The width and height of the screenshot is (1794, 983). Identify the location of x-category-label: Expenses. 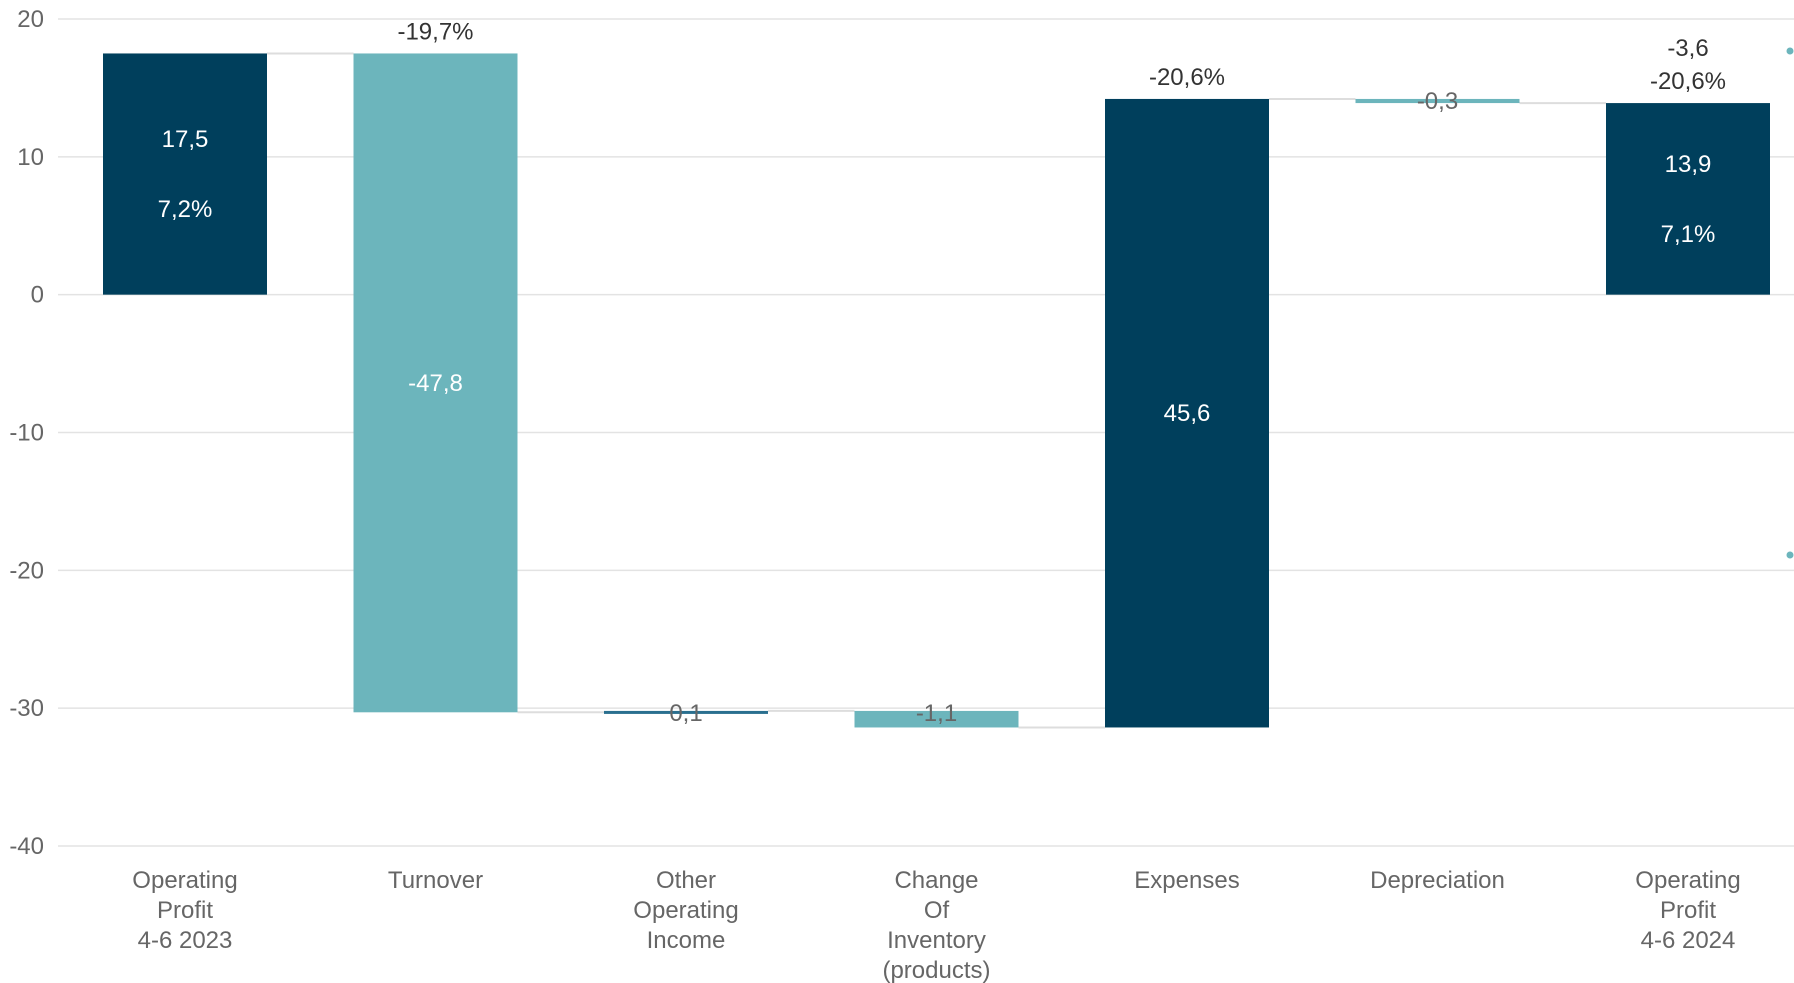
(1186, 880).